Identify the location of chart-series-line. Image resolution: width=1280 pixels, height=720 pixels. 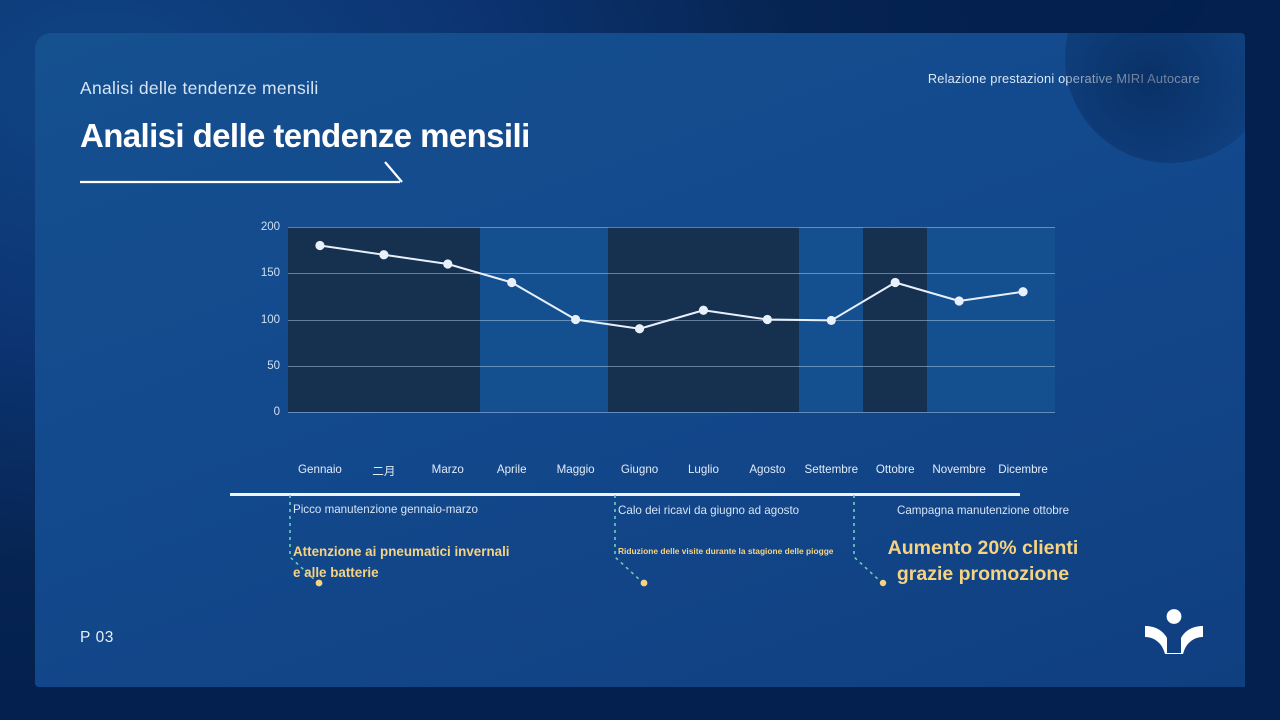
(671, 287).